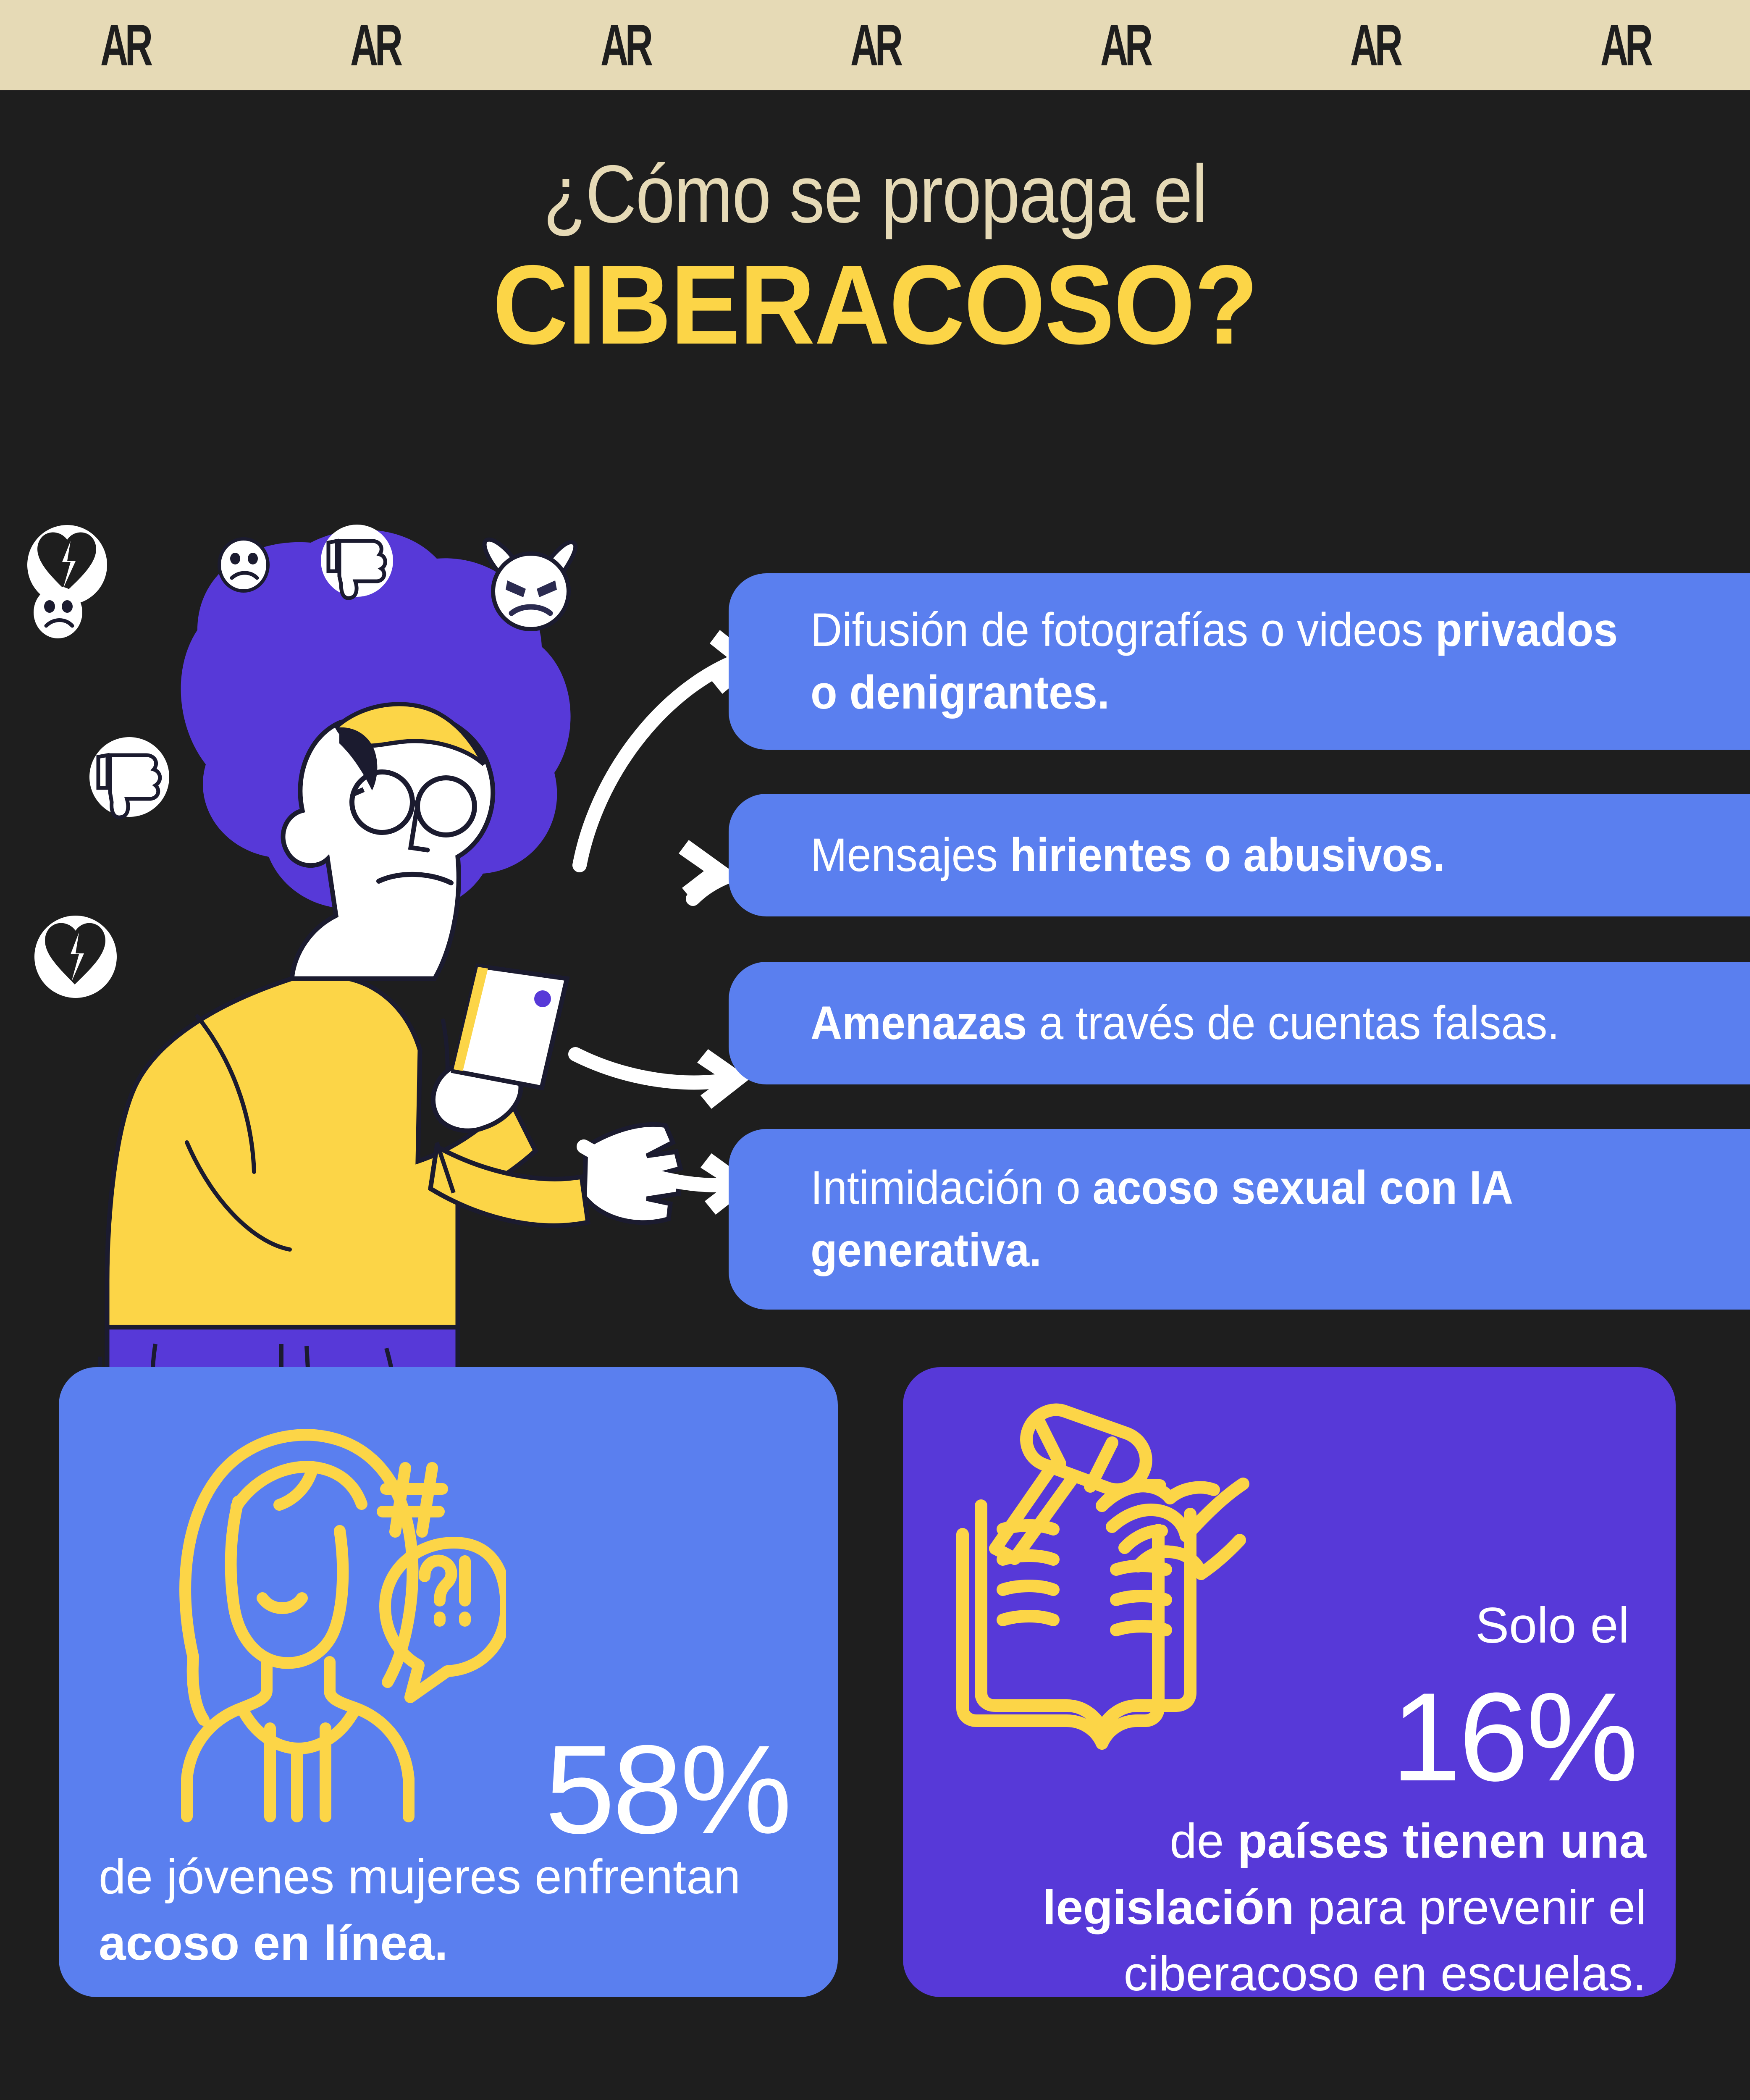 Image resolution: width=1750 pixels, height=2100 pixels. What do you see at coordinates (875, 304) in the screenshot?
I see `title-line-2: CIBERACOSO?` at bounding box center [875, 304].